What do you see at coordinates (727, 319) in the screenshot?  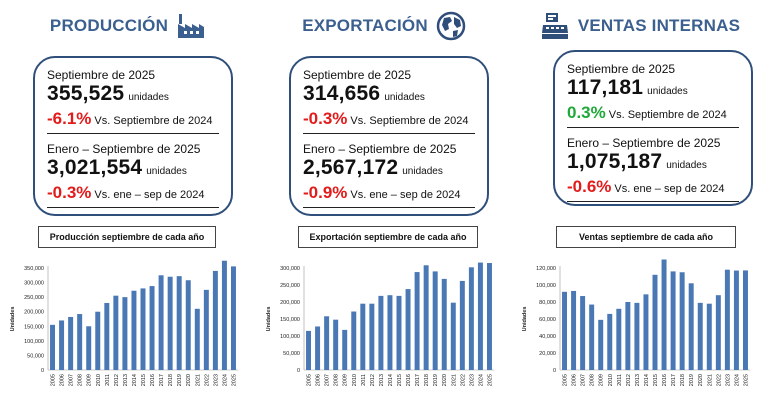 I see `bar-2023` at bounding box center [727, 319].